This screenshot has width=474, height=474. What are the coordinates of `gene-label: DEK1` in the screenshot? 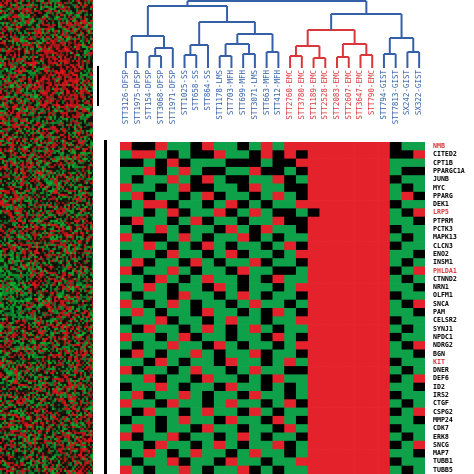 It's located at (441, 204).